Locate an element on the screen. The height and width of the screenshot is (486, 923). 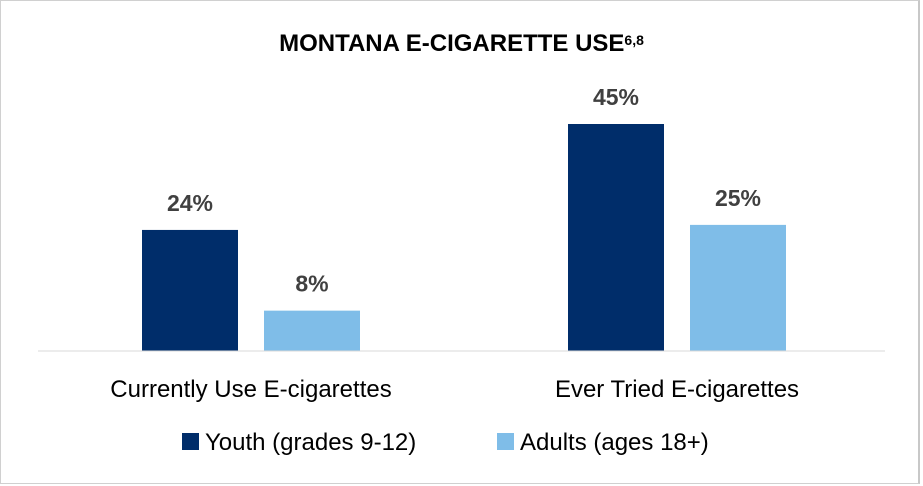
legend: Youth (grades 9-12) Adults (ages 18+) is located at coordinates (445, 442).